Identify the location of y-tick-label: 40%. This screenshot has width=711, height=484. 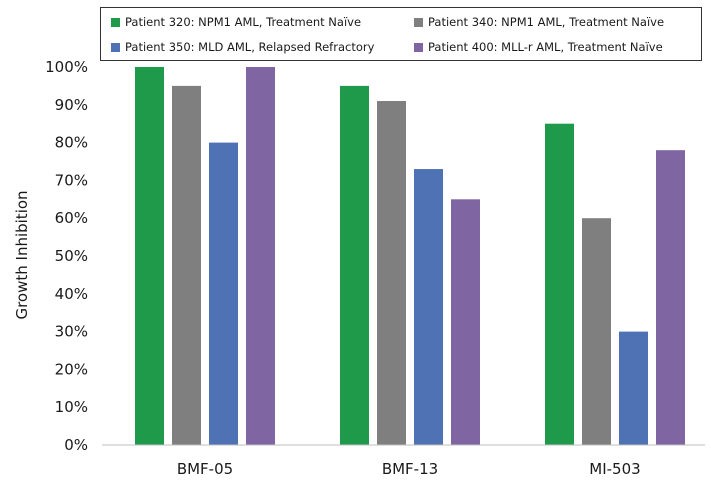
(71, 294).